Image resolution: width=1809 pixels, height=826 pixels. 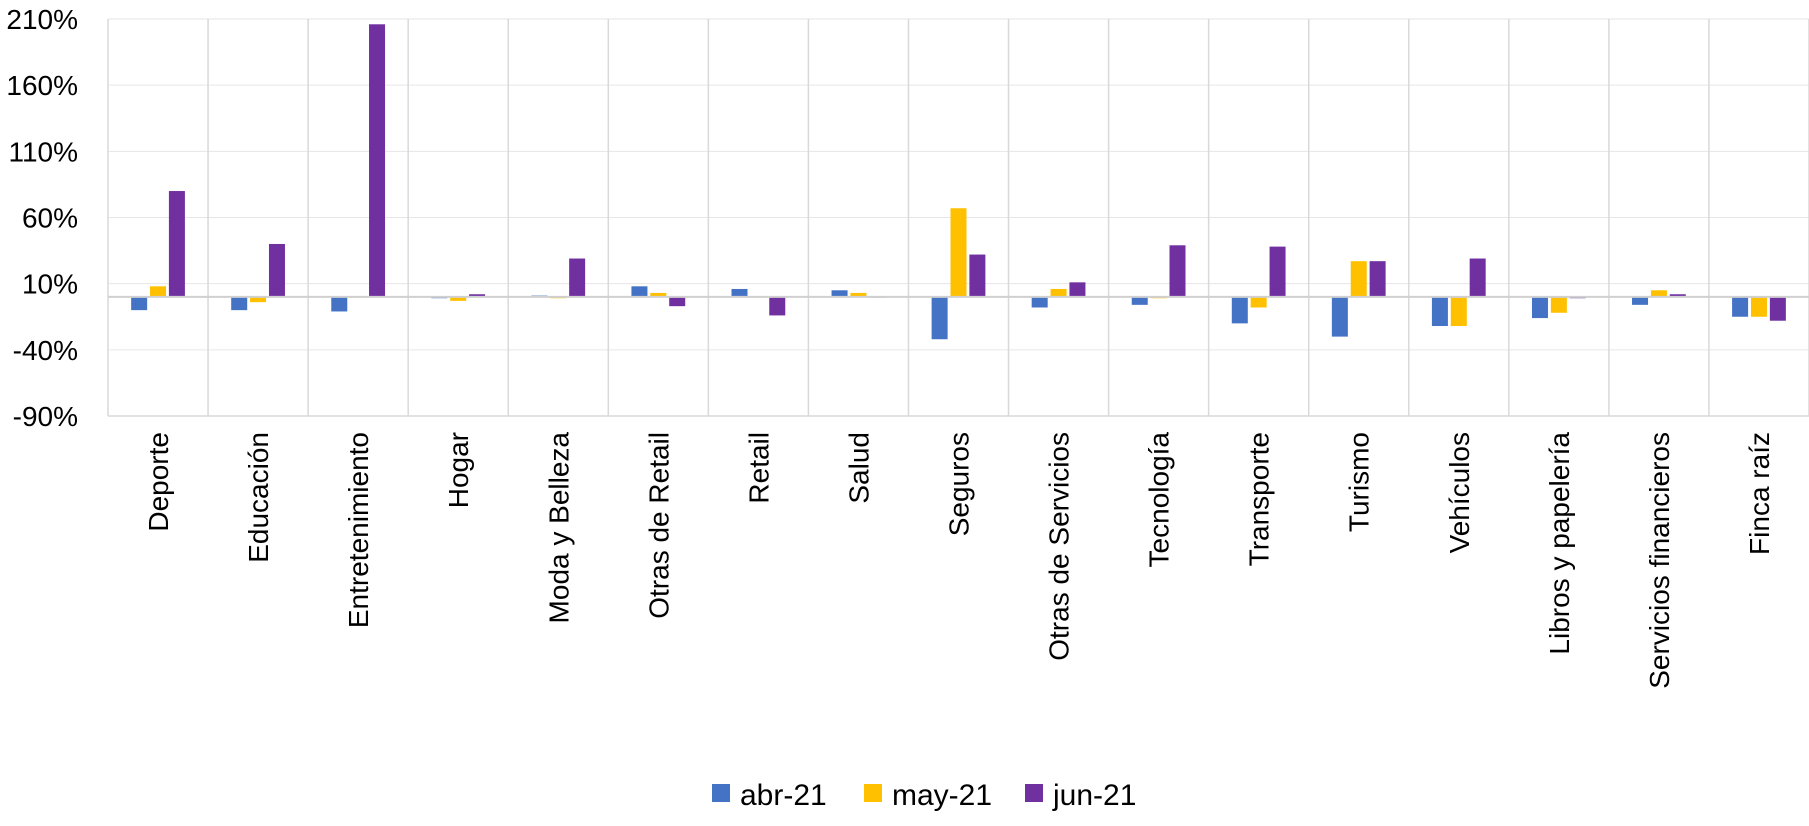 I want to click on x-tick-label: Hogar, so click(x=458, y=470).